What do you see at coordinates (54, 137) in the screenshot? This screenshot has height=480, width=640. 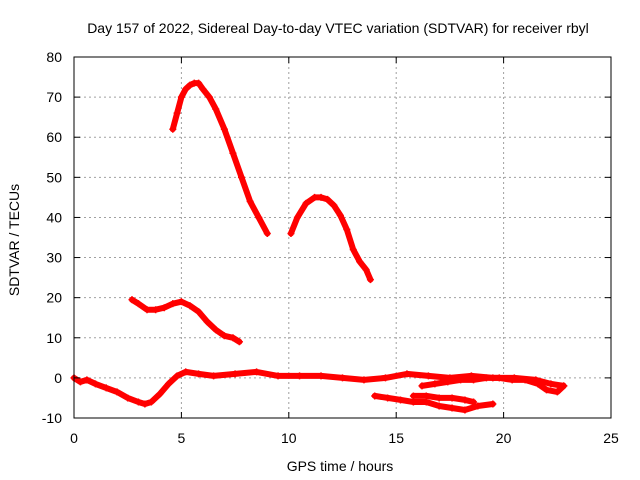 I see `y-tick-label: 60` at bounding box center [54, 137].